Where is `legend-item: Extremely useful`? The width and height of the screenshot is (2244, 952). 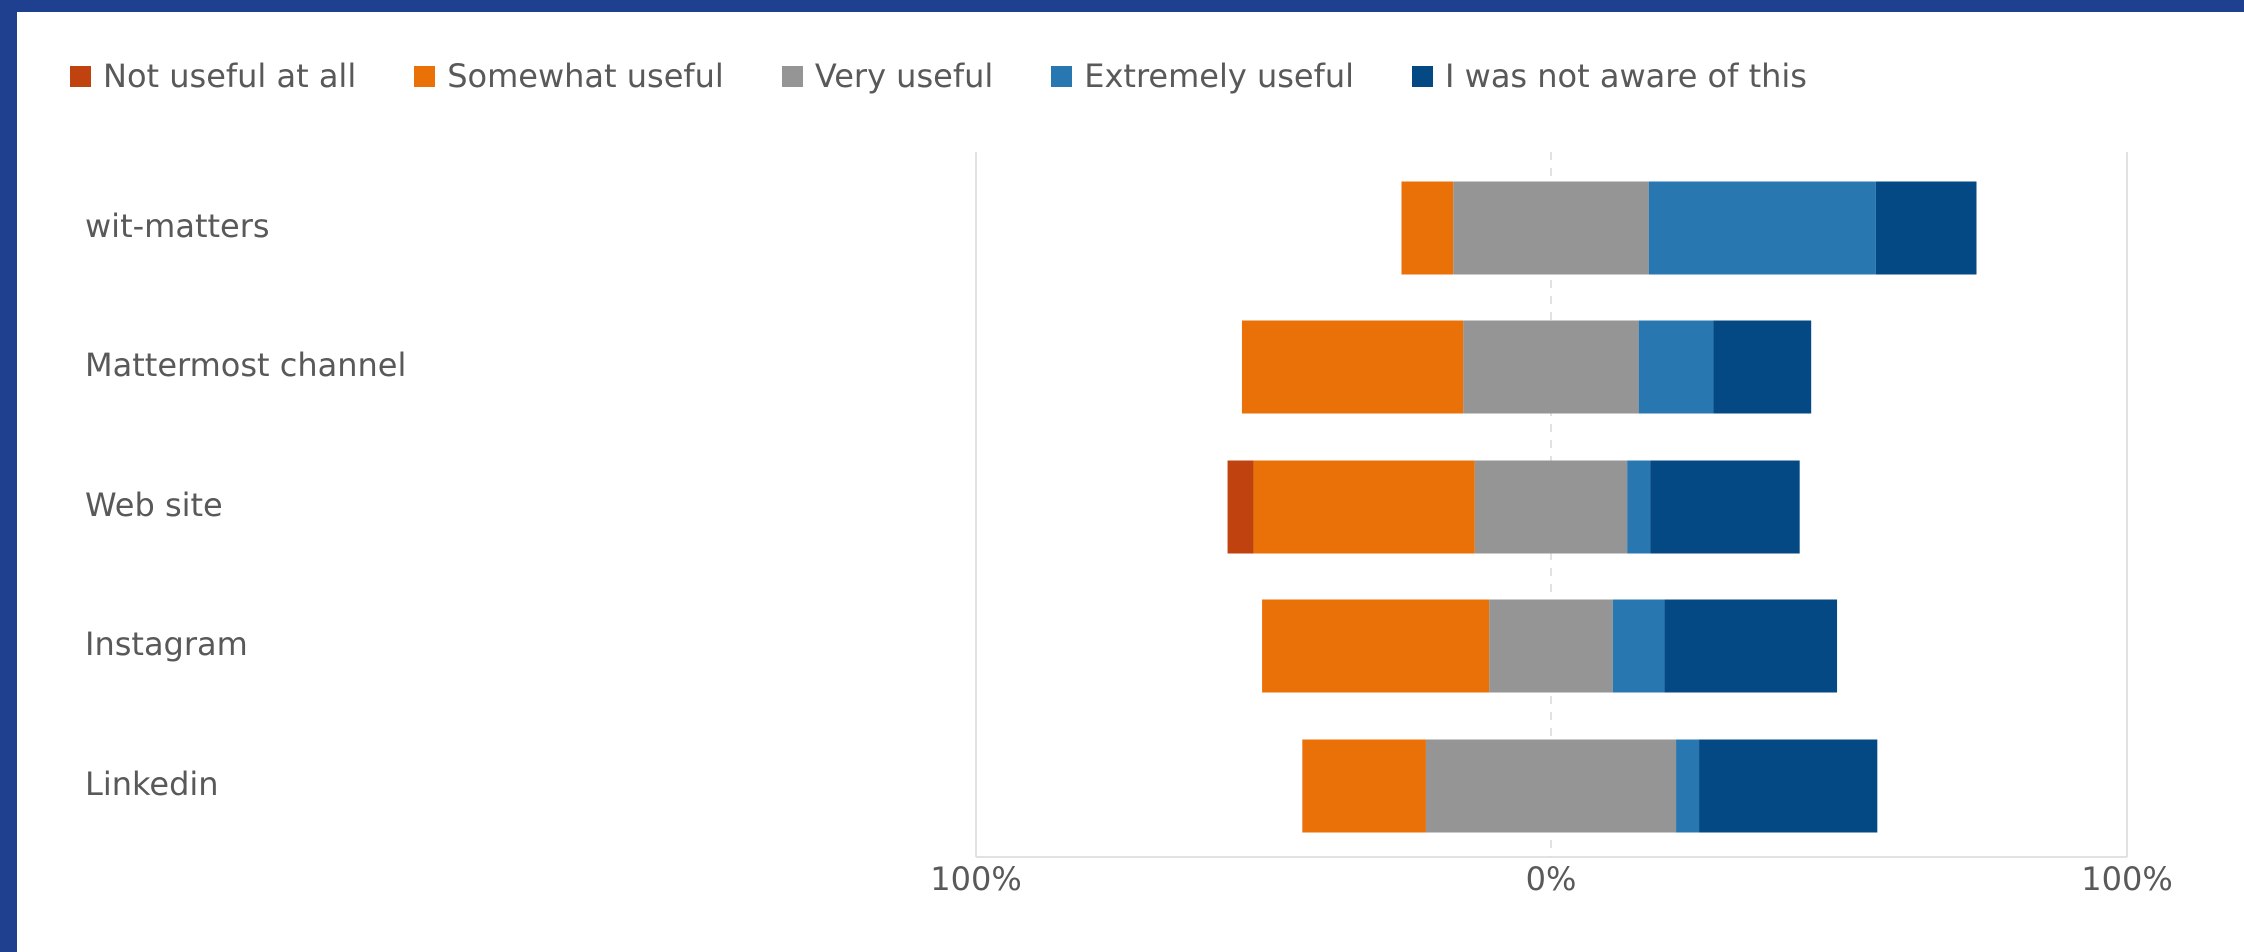 legend-item: Extremely useful is located at coordinates (1202, 76).